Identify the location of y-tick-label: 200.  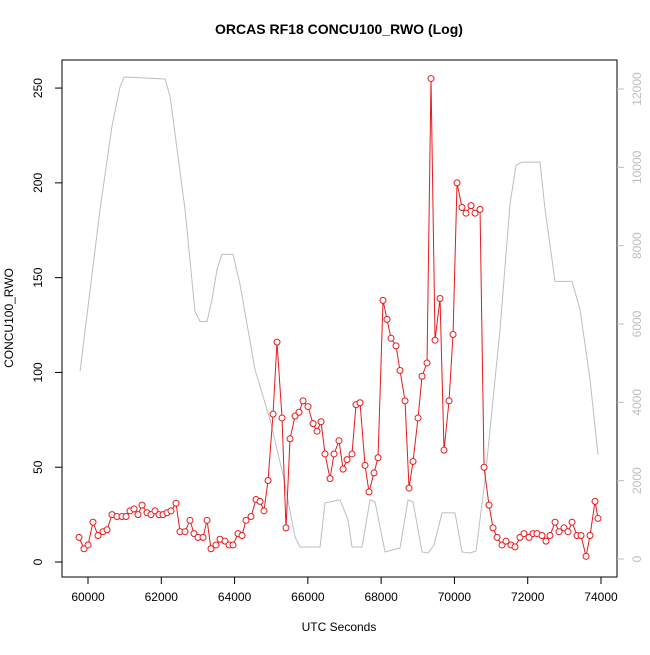
(38, 183).